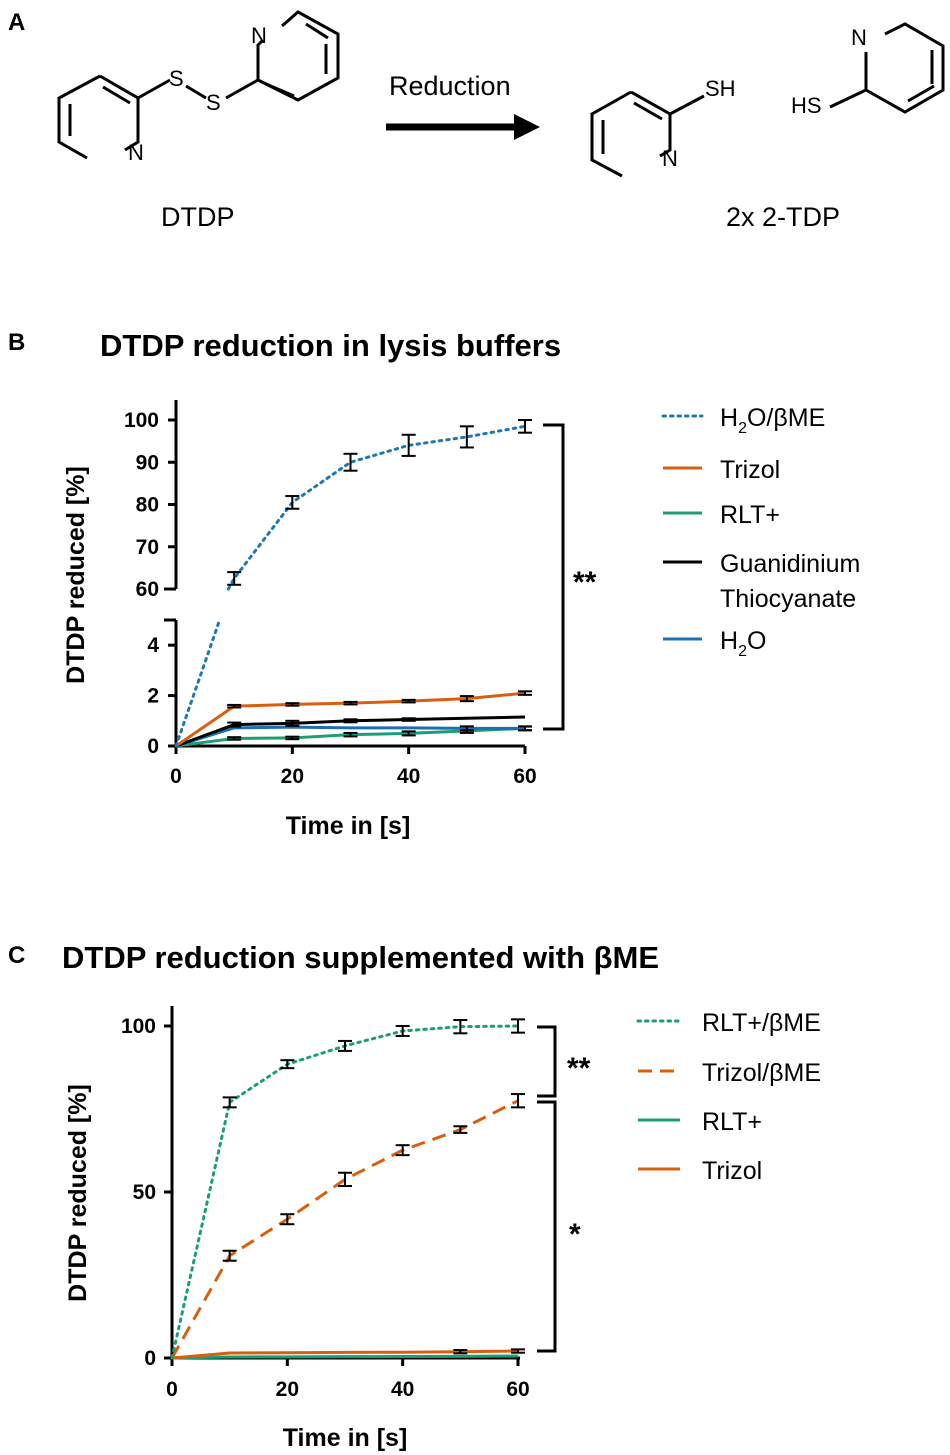  I want to click on chart-b-y-tick-label: 0, so click(153, 746).